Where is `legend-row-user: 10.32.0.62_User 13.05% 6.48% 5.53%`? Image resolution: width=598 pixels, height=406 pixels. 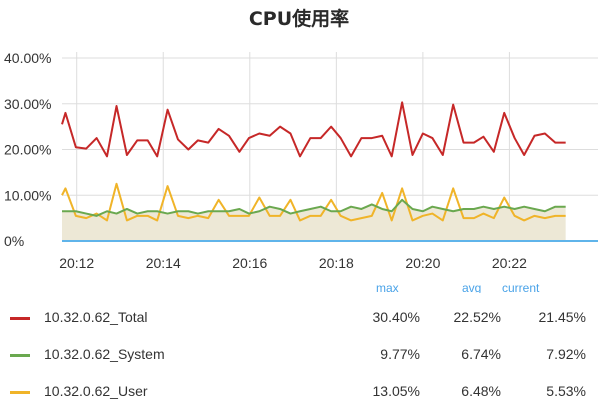 legend-row-user: 10.32.0.62_User 13.05% 6.48% 5.53% is located at coordinates (299, 392).